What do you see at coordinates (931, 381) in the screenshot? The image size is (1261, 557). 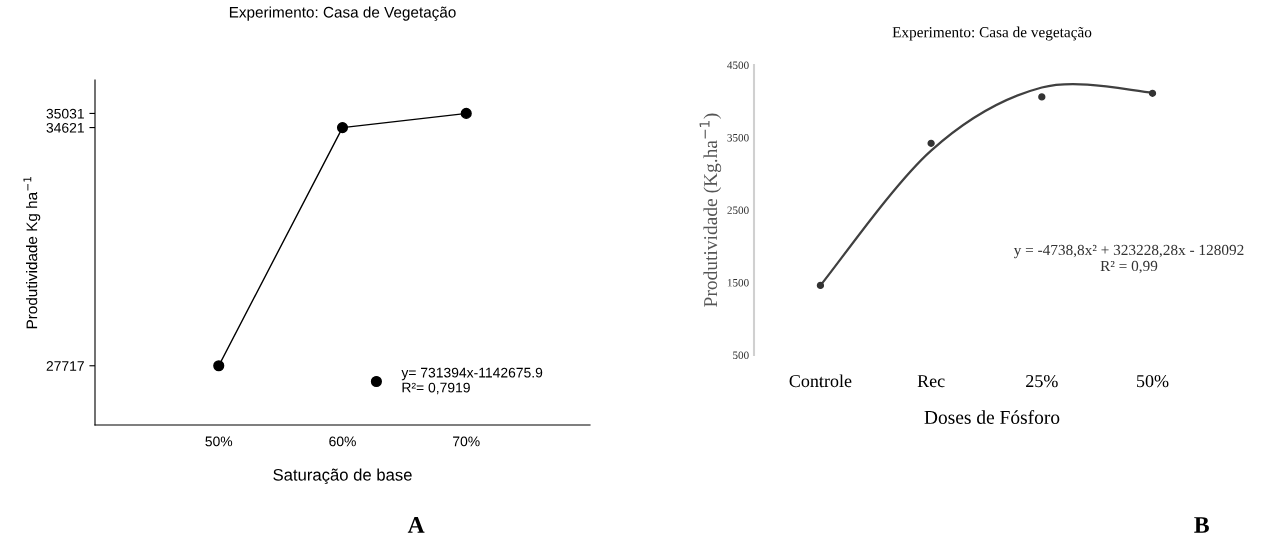 I see `x-tick-label: Rec` at bounding box center [931, 381].